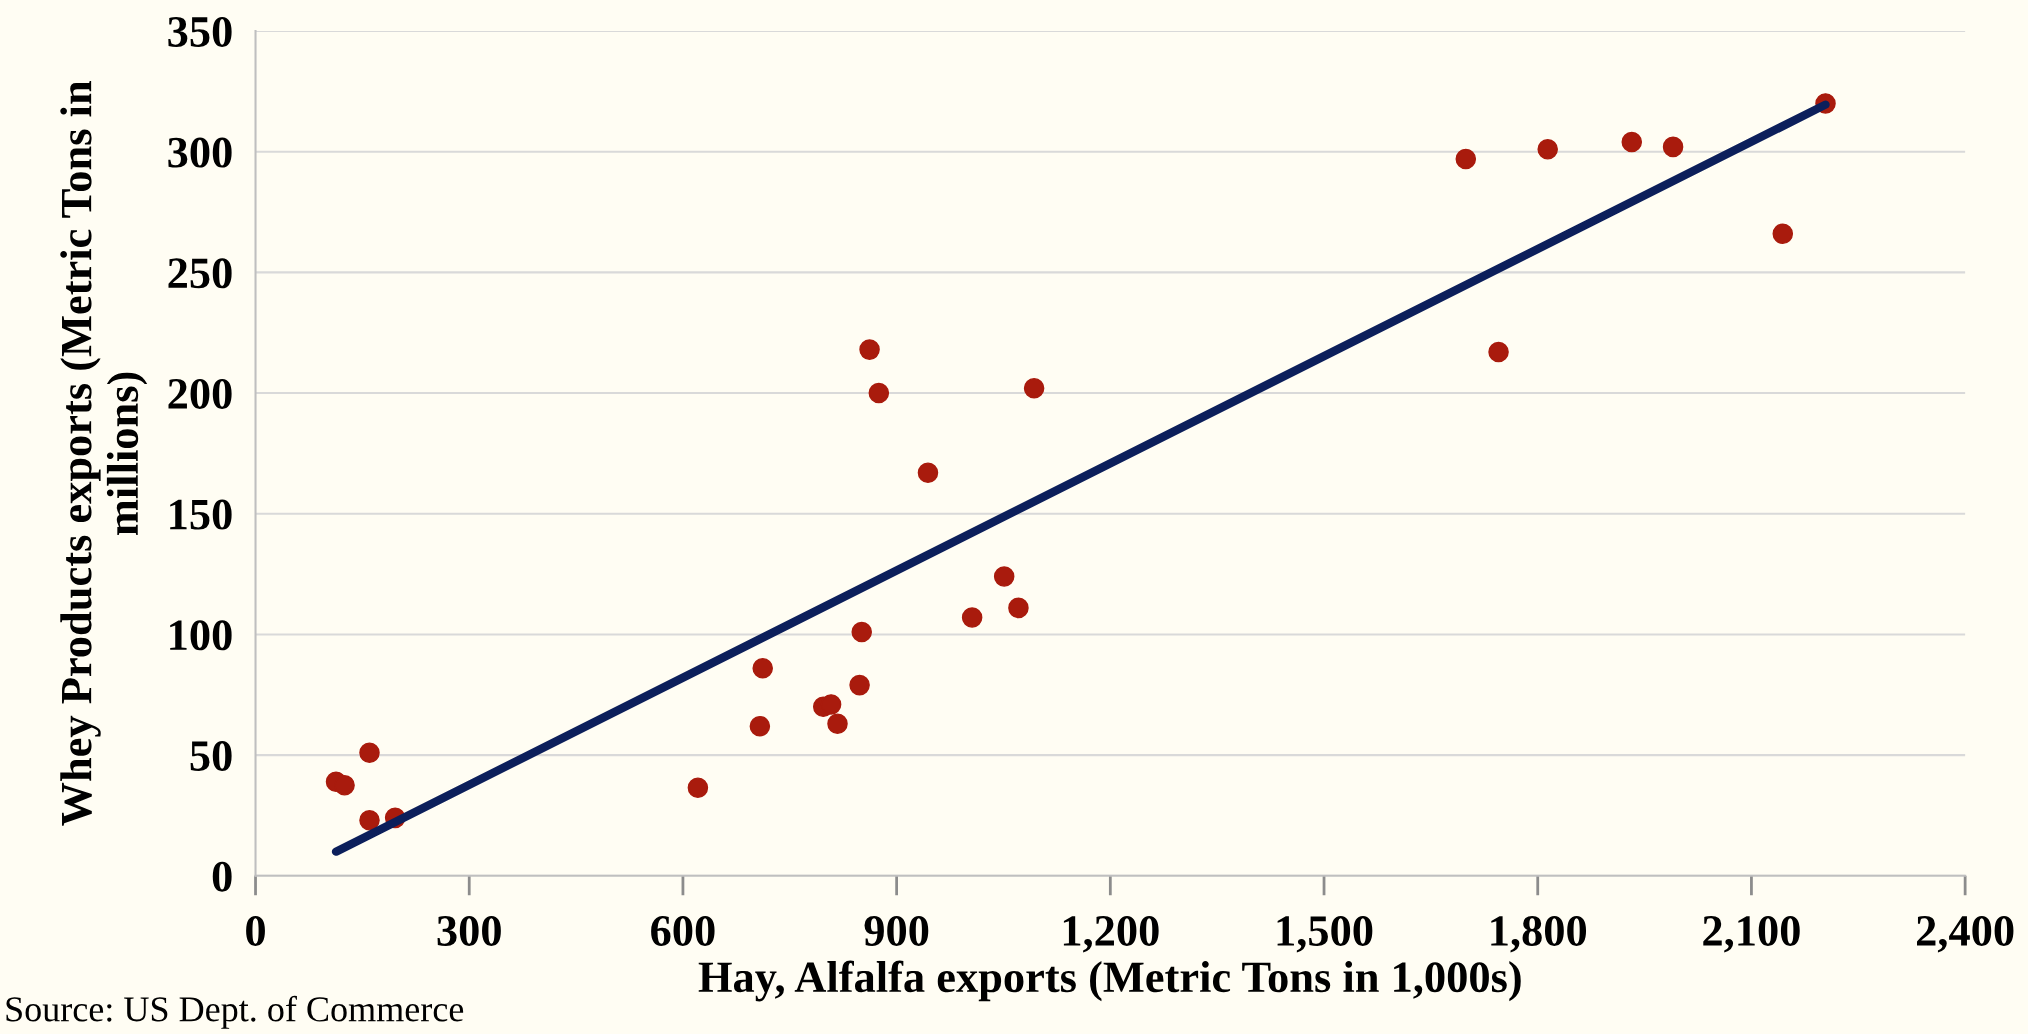 This screenshot has height=1034, width=2028. What do you see at coordinates (1539, 934) in the screenshot?
I see `x-tick-label: 1,800` at bounding box center [1539, 934].